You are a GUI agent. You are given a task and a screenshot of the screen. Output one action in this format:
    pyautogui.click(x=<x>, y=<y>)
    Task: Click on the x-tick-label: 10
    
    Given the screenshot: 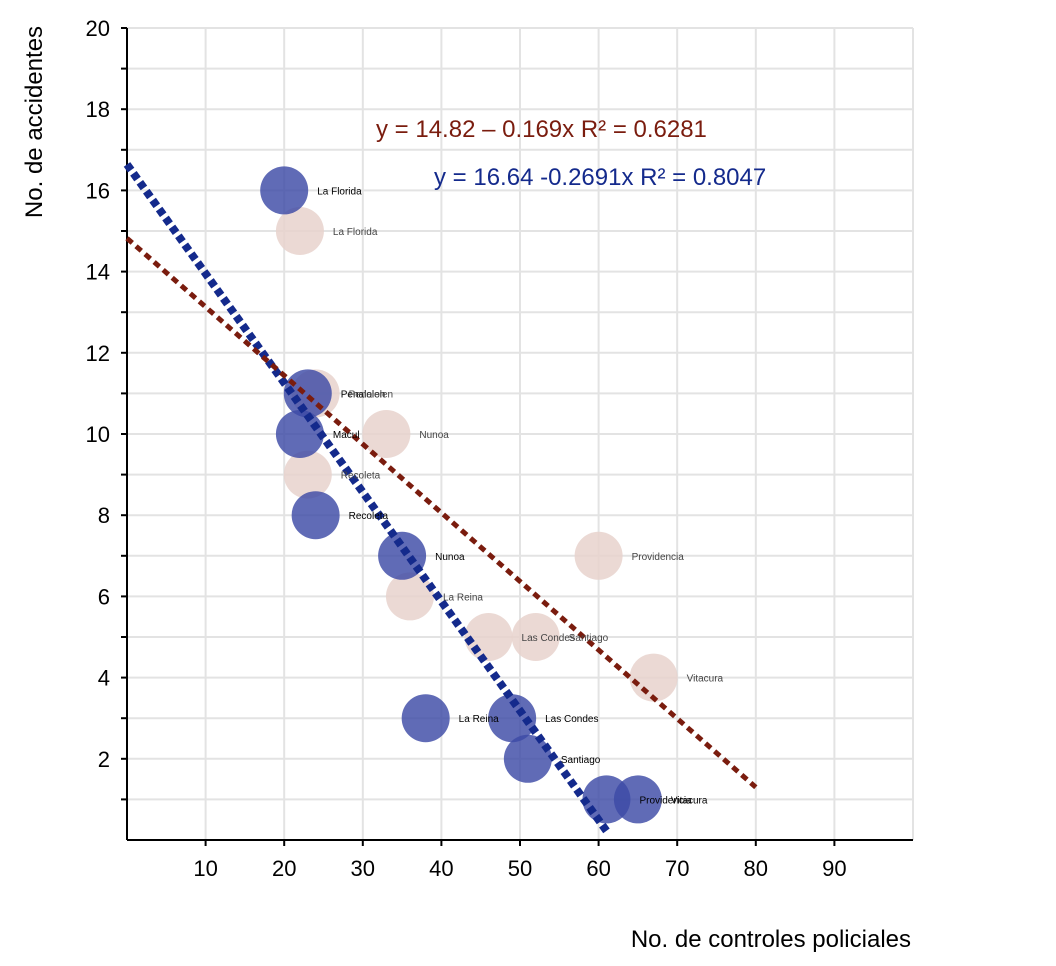 What is the action you would take?
    pyautogui.click(x=205, y=868)
    